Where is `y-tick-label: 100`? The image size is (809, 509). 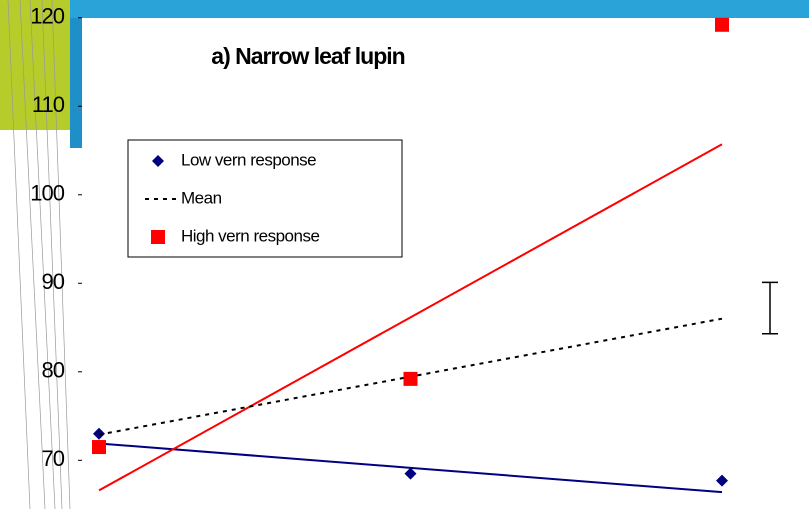 y-tick-label: 100 is located at coordinates (47, 193).